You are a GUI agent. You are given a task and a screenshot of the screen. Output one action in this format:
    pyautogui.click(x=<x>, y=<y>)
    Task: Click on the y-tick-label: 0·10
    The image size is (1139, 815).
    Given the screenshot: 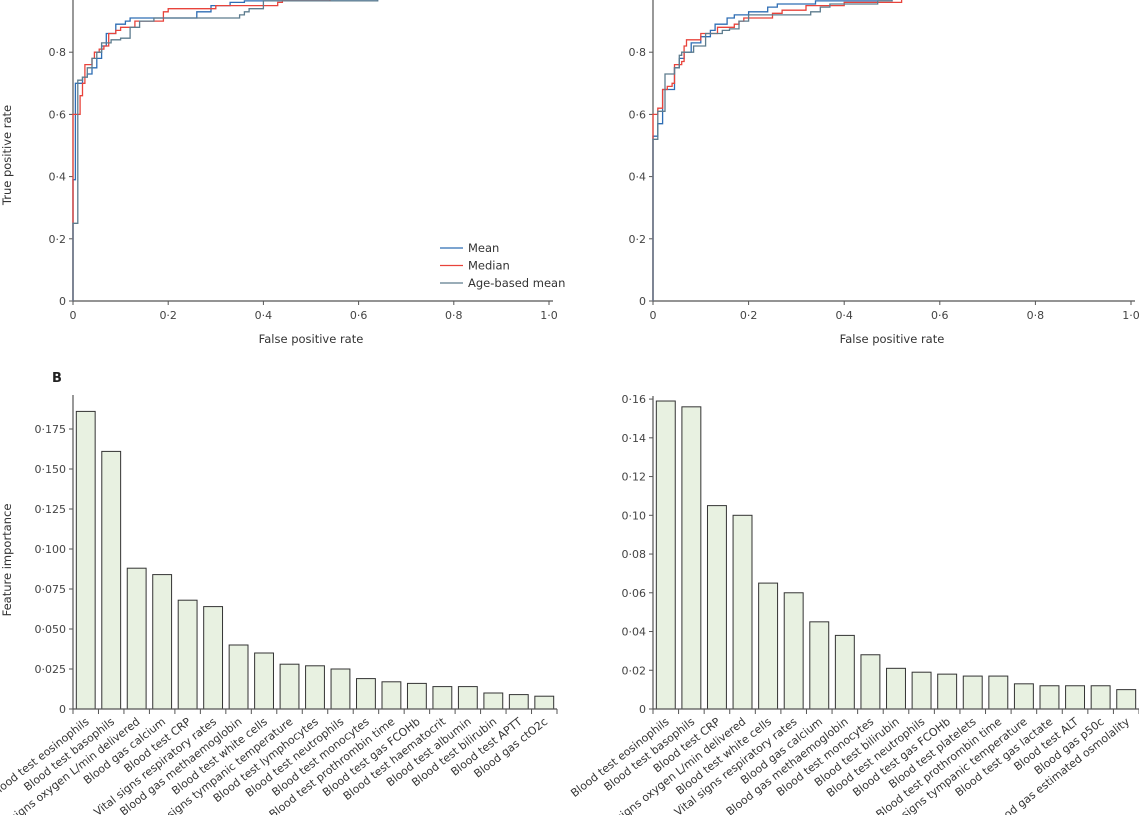 What is the action you would take?
    pyautogui.click(x=634, y=515)
    